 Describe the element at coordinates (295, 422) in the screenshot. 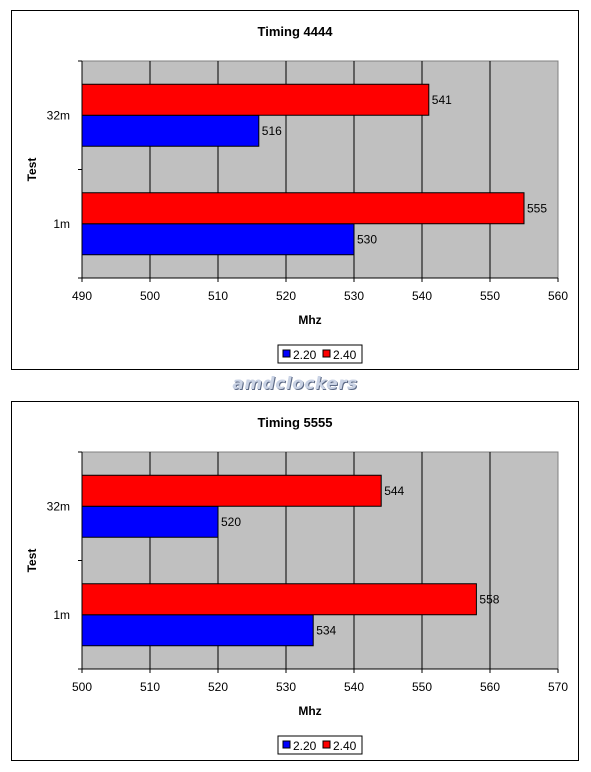

I see `chart-title: Timing 5555` at that location.